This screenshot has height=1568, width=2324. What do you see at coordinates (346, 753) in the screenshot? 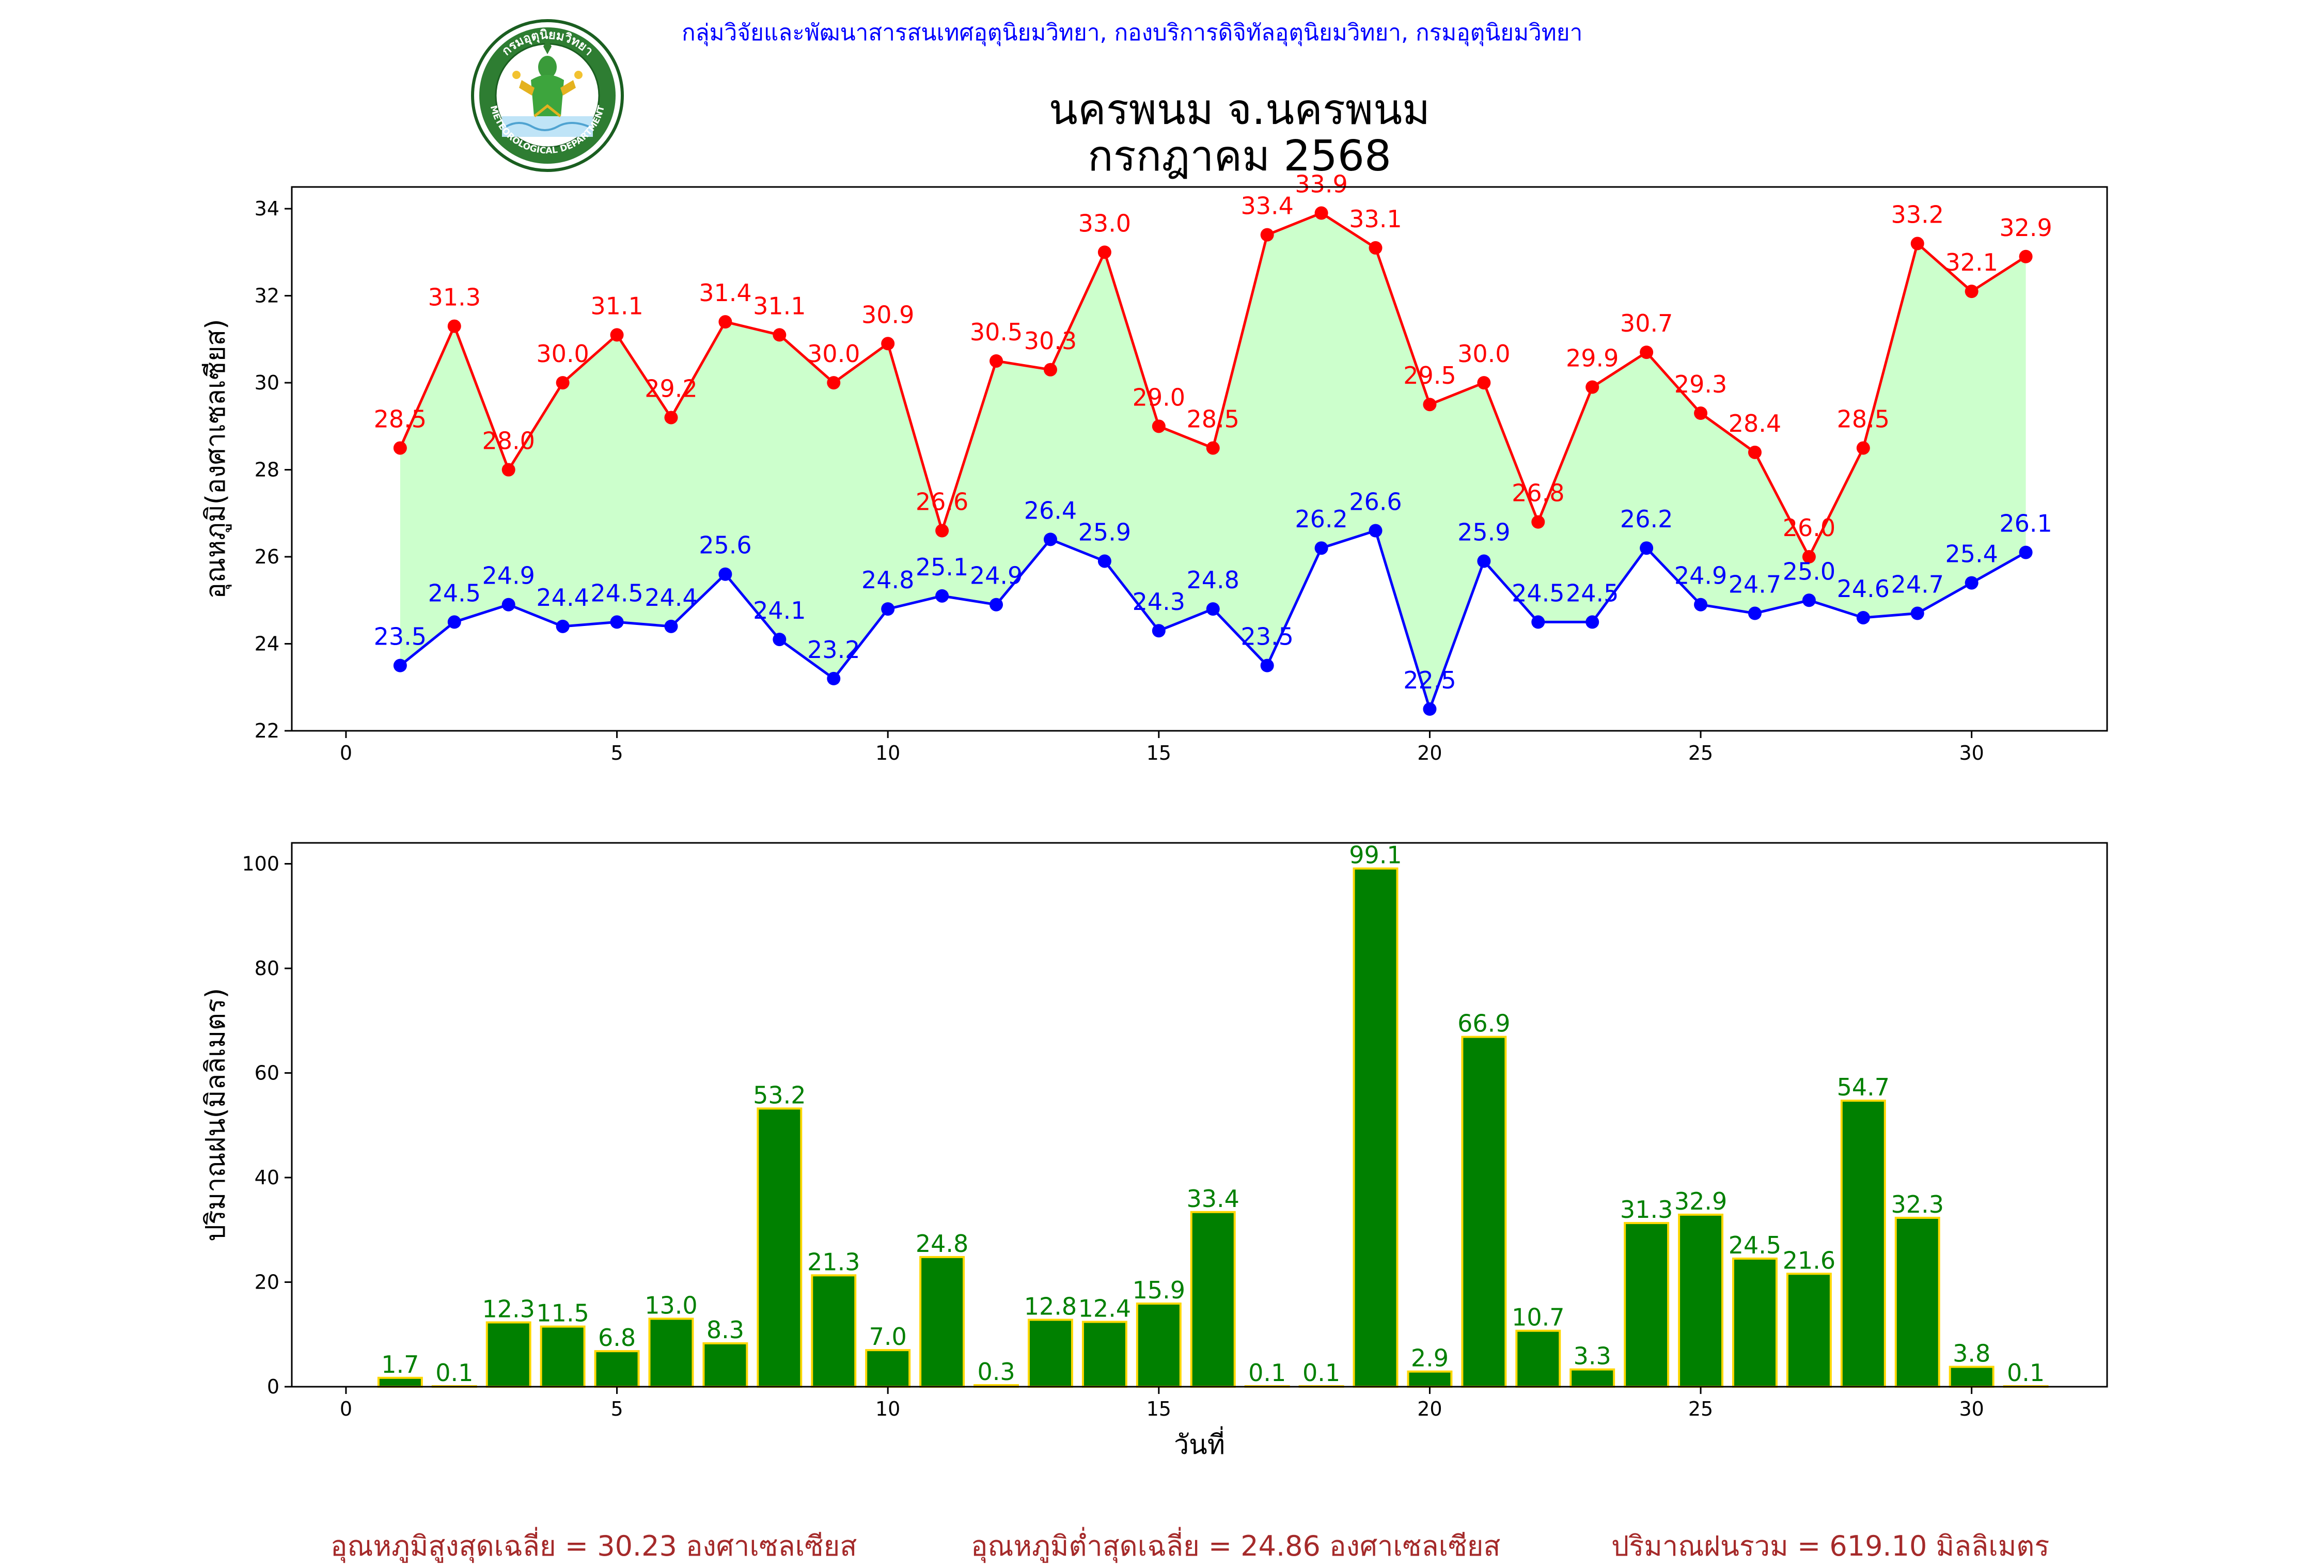
I see `temperature-x-tick-label: 0` at bounding box center [346, 753].